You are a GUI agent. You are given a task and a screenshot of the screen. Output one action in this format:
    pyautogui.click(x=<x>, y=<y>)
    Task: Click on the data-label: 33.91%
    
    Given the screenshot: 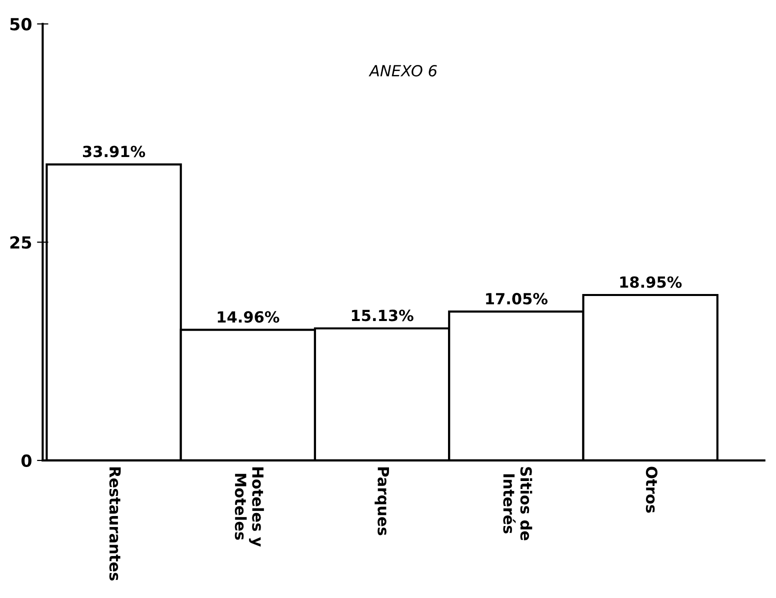 What is the action you would take?
    pyautogui.click(x=114, y=152)
    